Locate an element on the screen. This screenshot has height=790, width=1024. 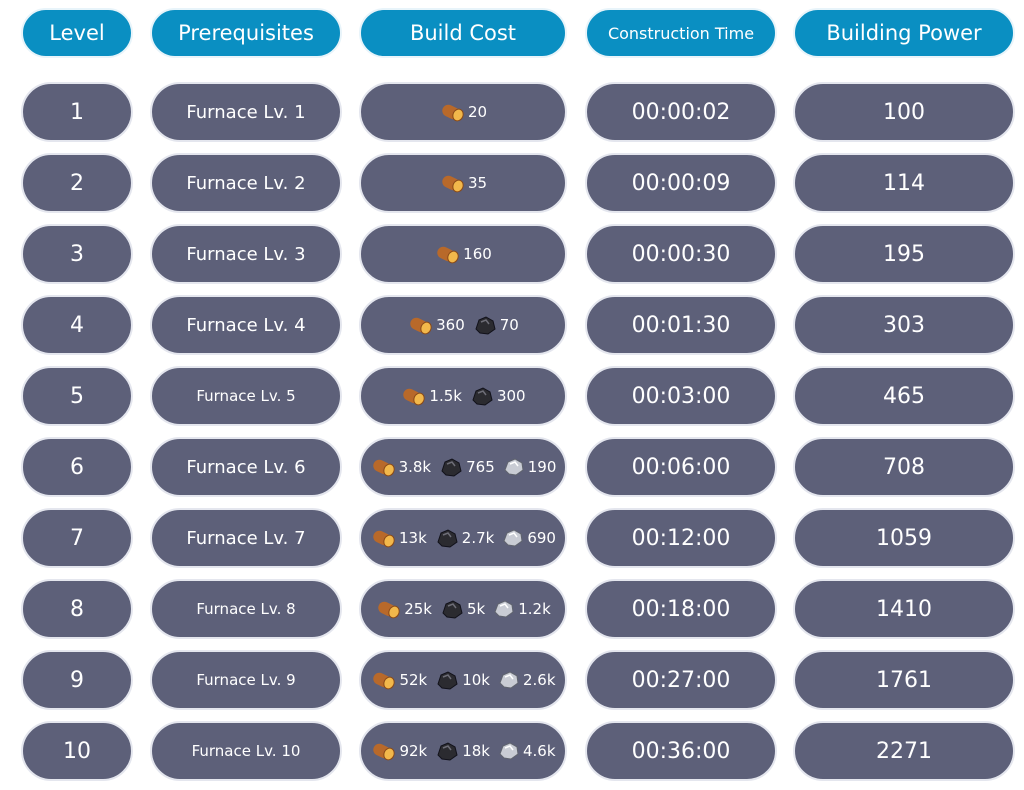
power-cell: 1410 is located at coordinates (904, 609).